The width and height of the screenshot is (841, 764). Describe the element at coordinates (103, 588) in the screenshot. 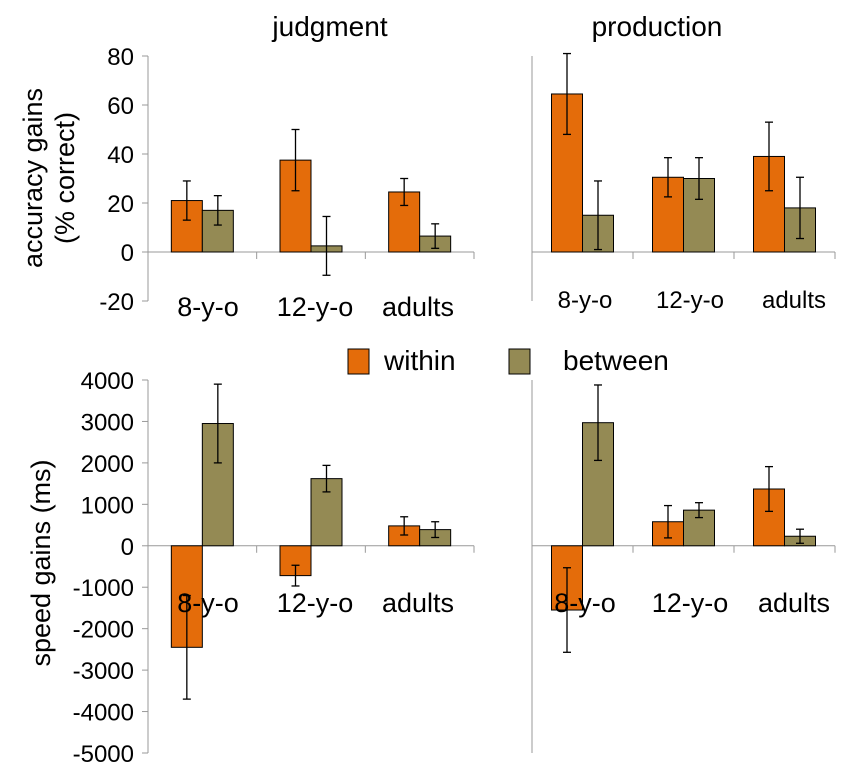

I see `y-tick-label: -1000` at that location.